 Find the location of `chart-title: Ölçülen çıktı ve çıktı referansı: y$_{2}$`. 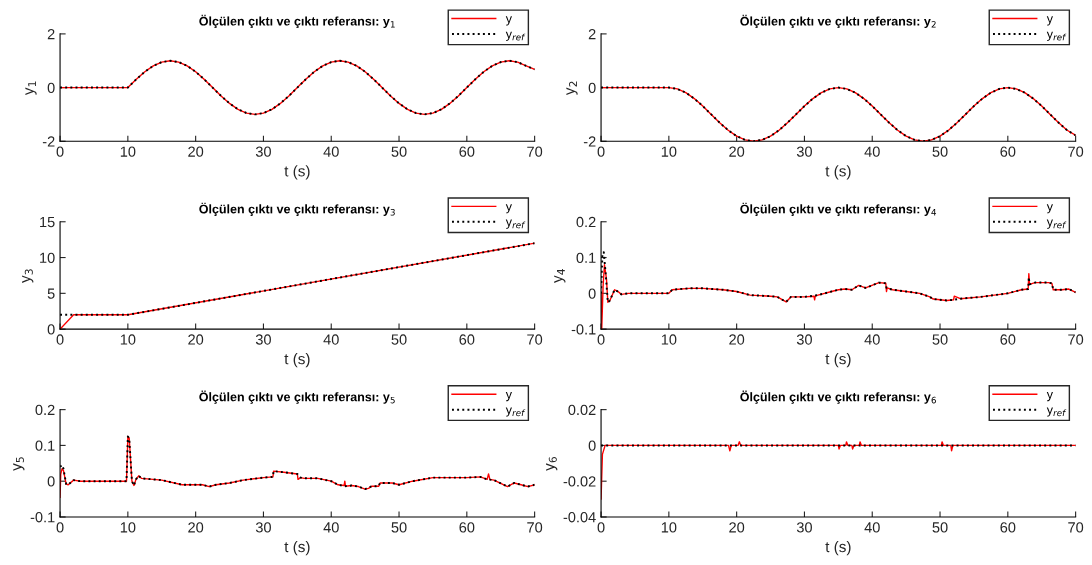

chart-title: Ölçülen çıktı ve çıktı referansı: y$_{2}$ is located at coordinates (838, 21).